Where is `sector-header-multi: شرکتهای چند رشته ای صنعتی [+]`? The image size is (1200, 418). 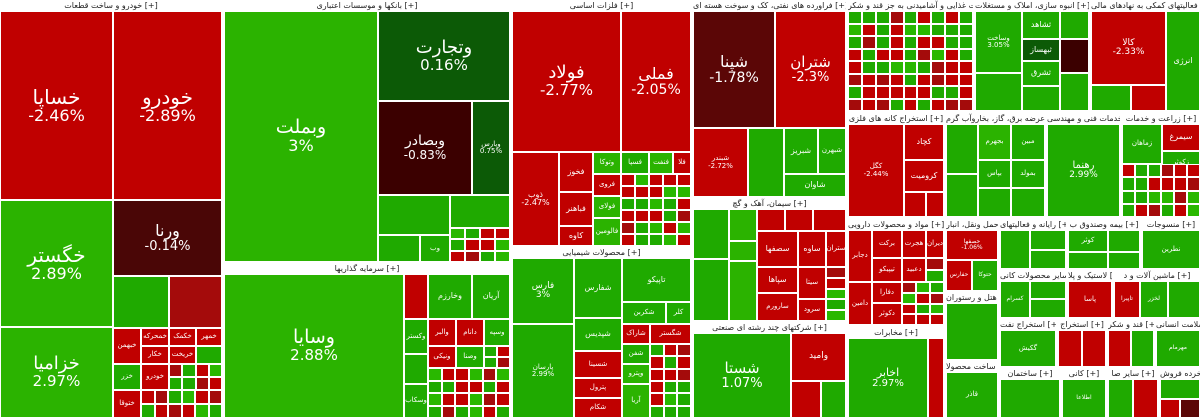
sector-header-multi: شرکتهای چند رشته ای صنعتی [+] is located at coordinates (769, 327).